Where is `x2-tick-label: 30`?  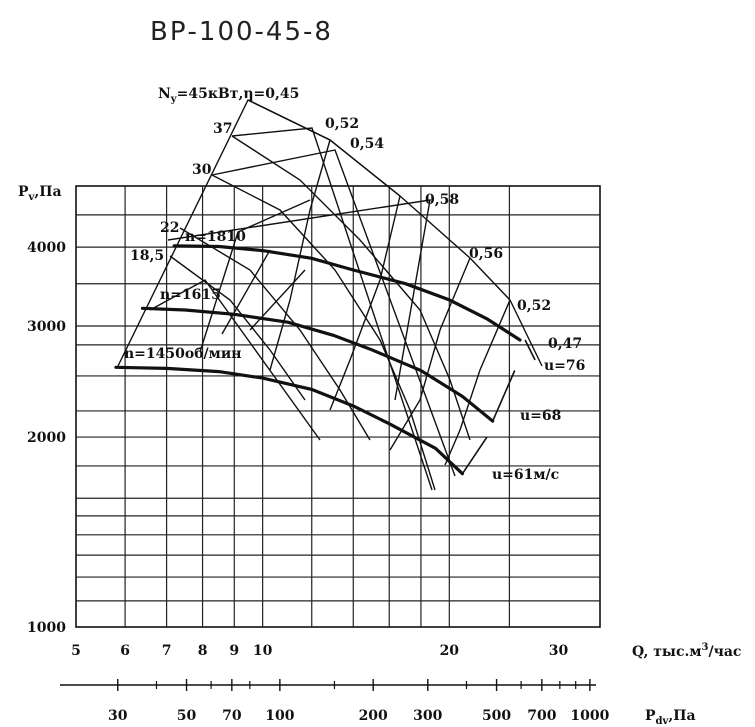
x2-tick-label: 30 is located at coordinates (118, 716).